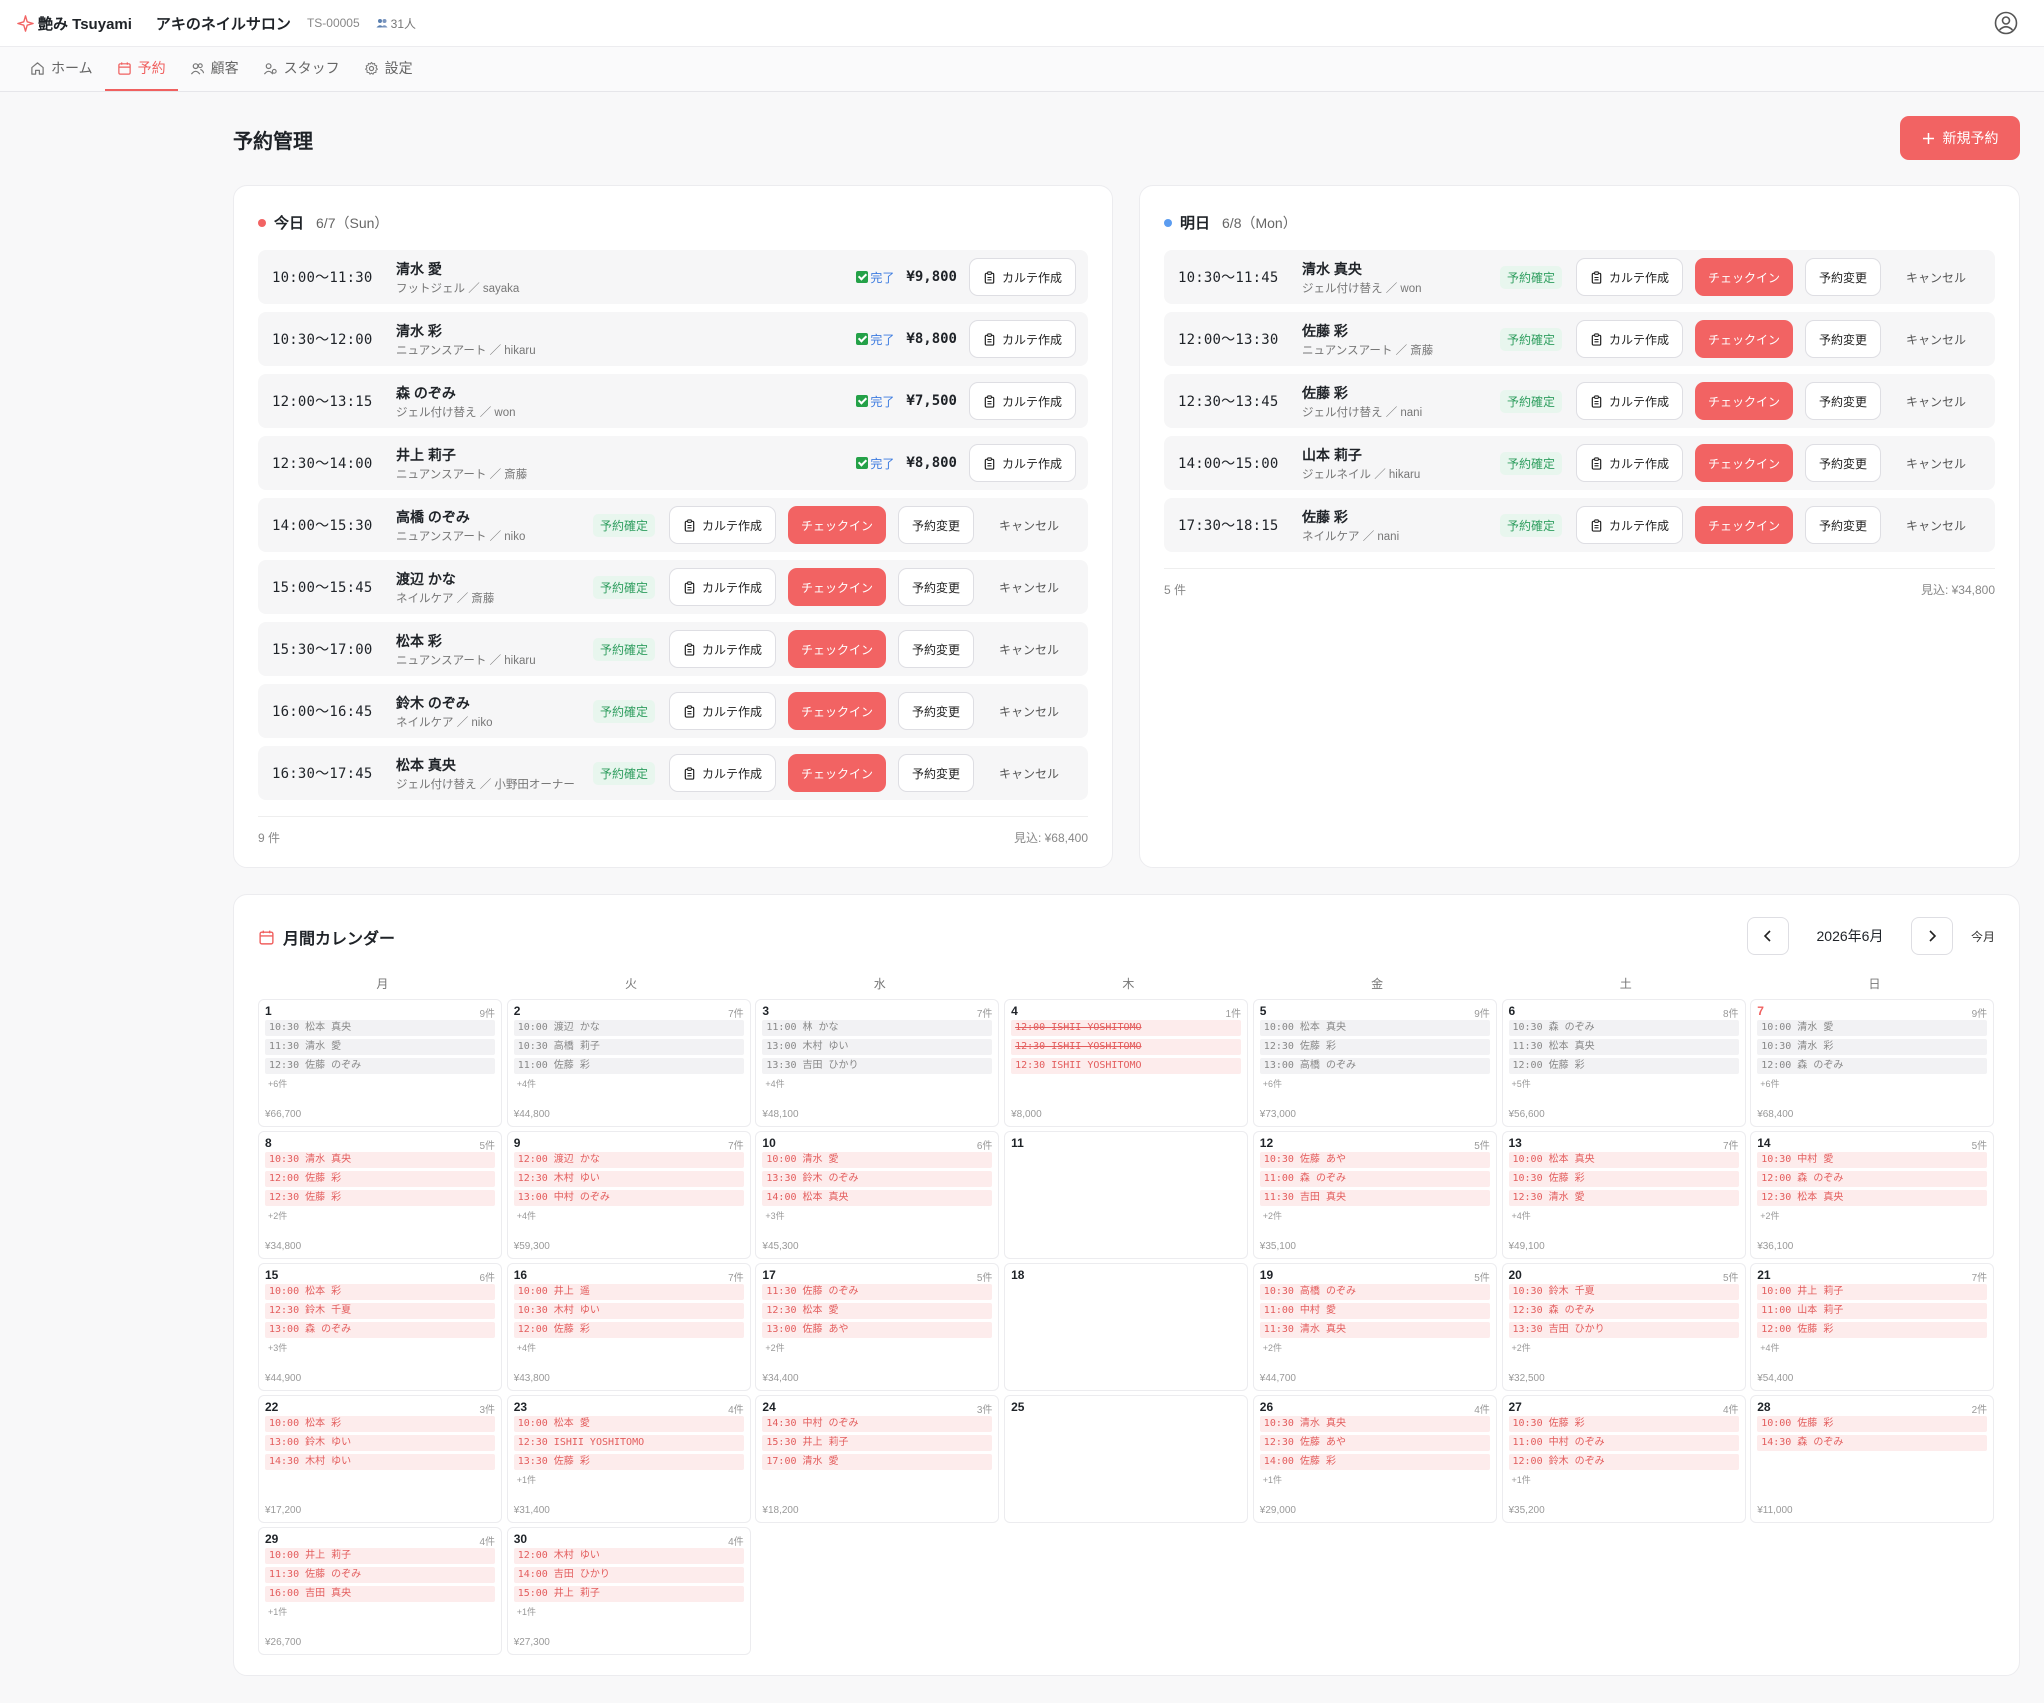 This screenshot has height=1703, width=2044. Describe the element at coordinates (1623, 1292) in the screenshot. I see `calendar-event: 10:30 鈴木 千夏` at that location.